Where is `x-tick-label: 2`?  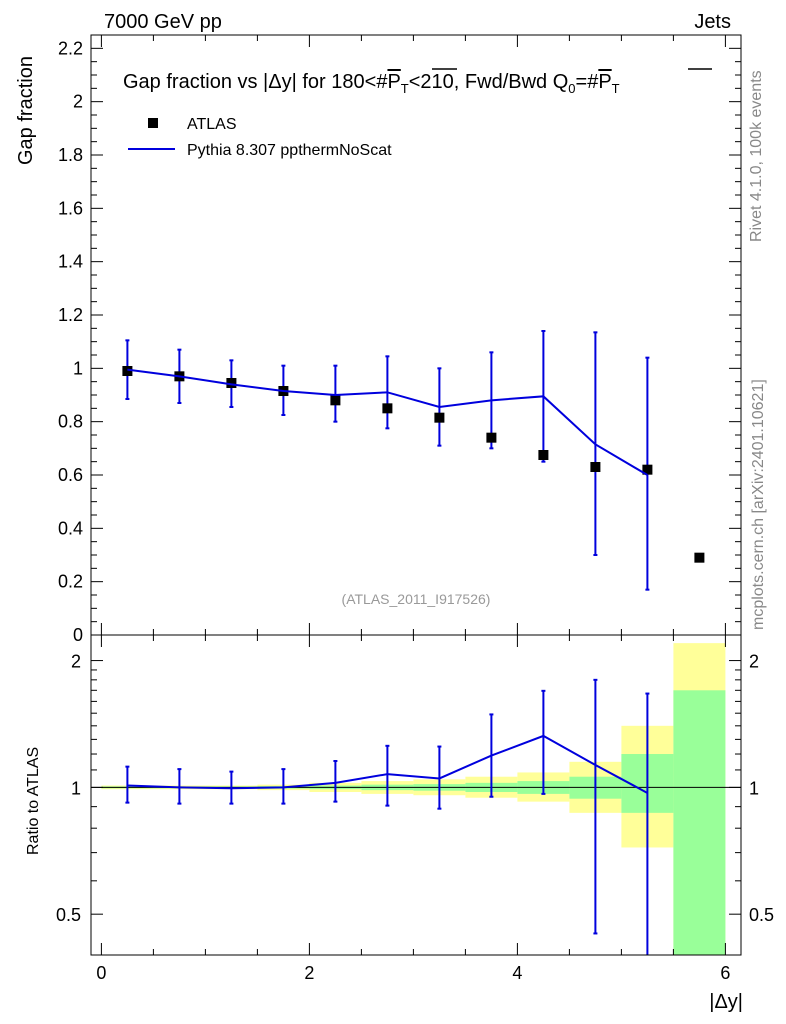
x-tick-label: 2 is located at coordinates (309, 973).